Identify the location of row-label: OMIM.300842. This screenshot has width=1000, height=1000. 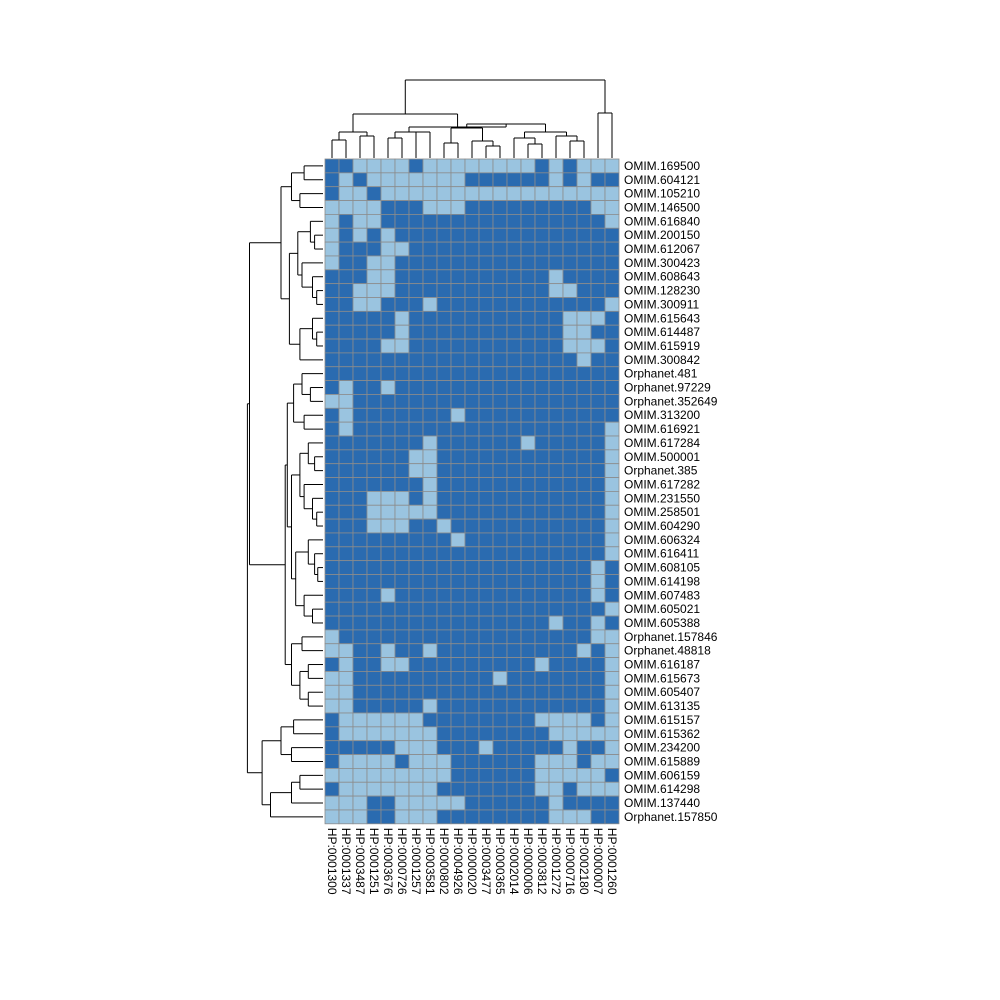
(662, 360).